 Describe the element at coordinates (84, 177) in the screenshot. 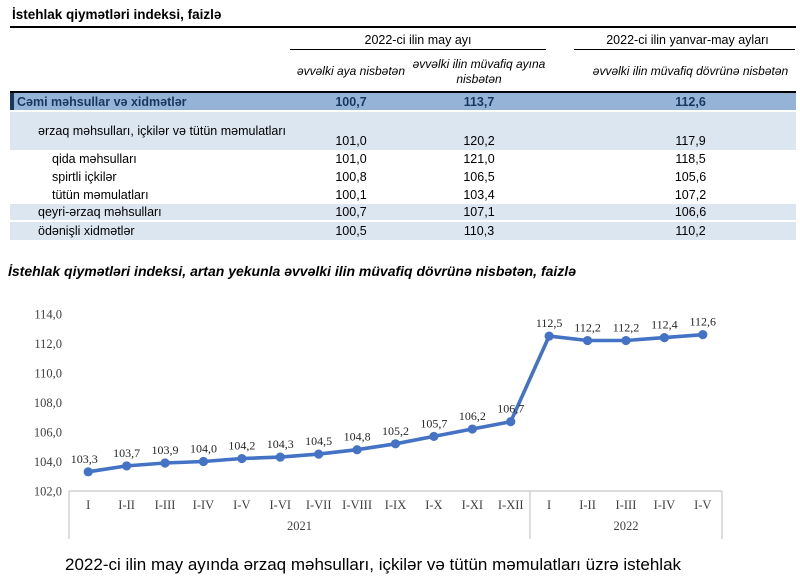

I see `row-label: spirtli içkilər` at that location.